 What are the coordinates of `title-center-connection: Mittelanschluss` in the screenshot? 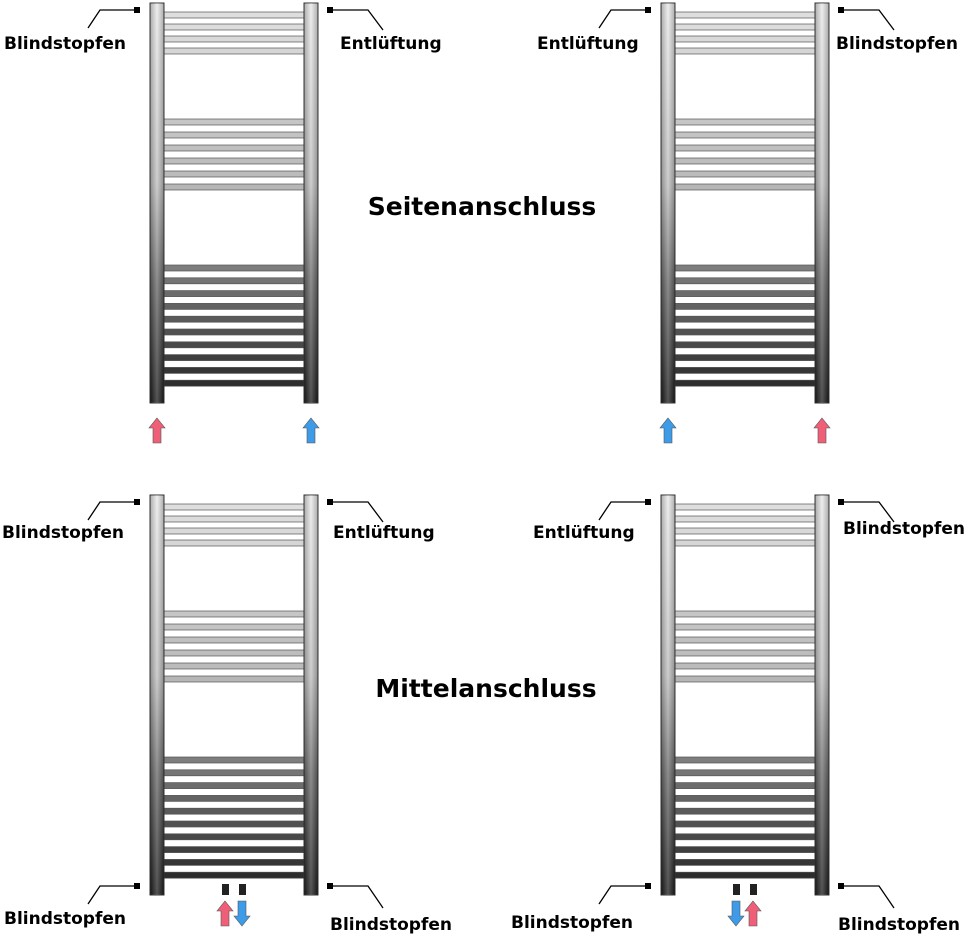 It's located at (485, 688).